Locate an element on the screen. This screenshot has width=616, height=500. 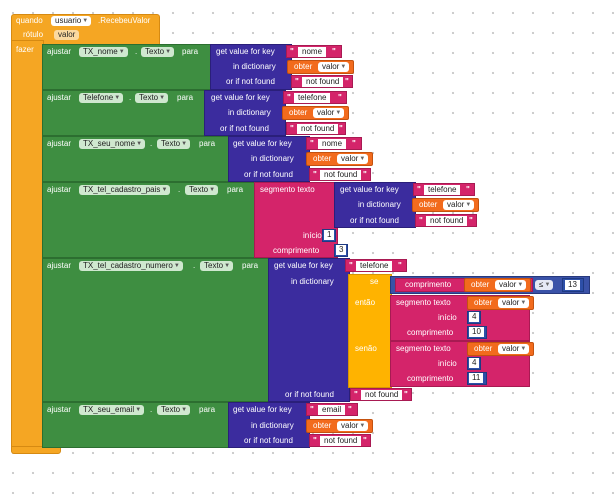
to-label: para is located at coordinates (190, 51).